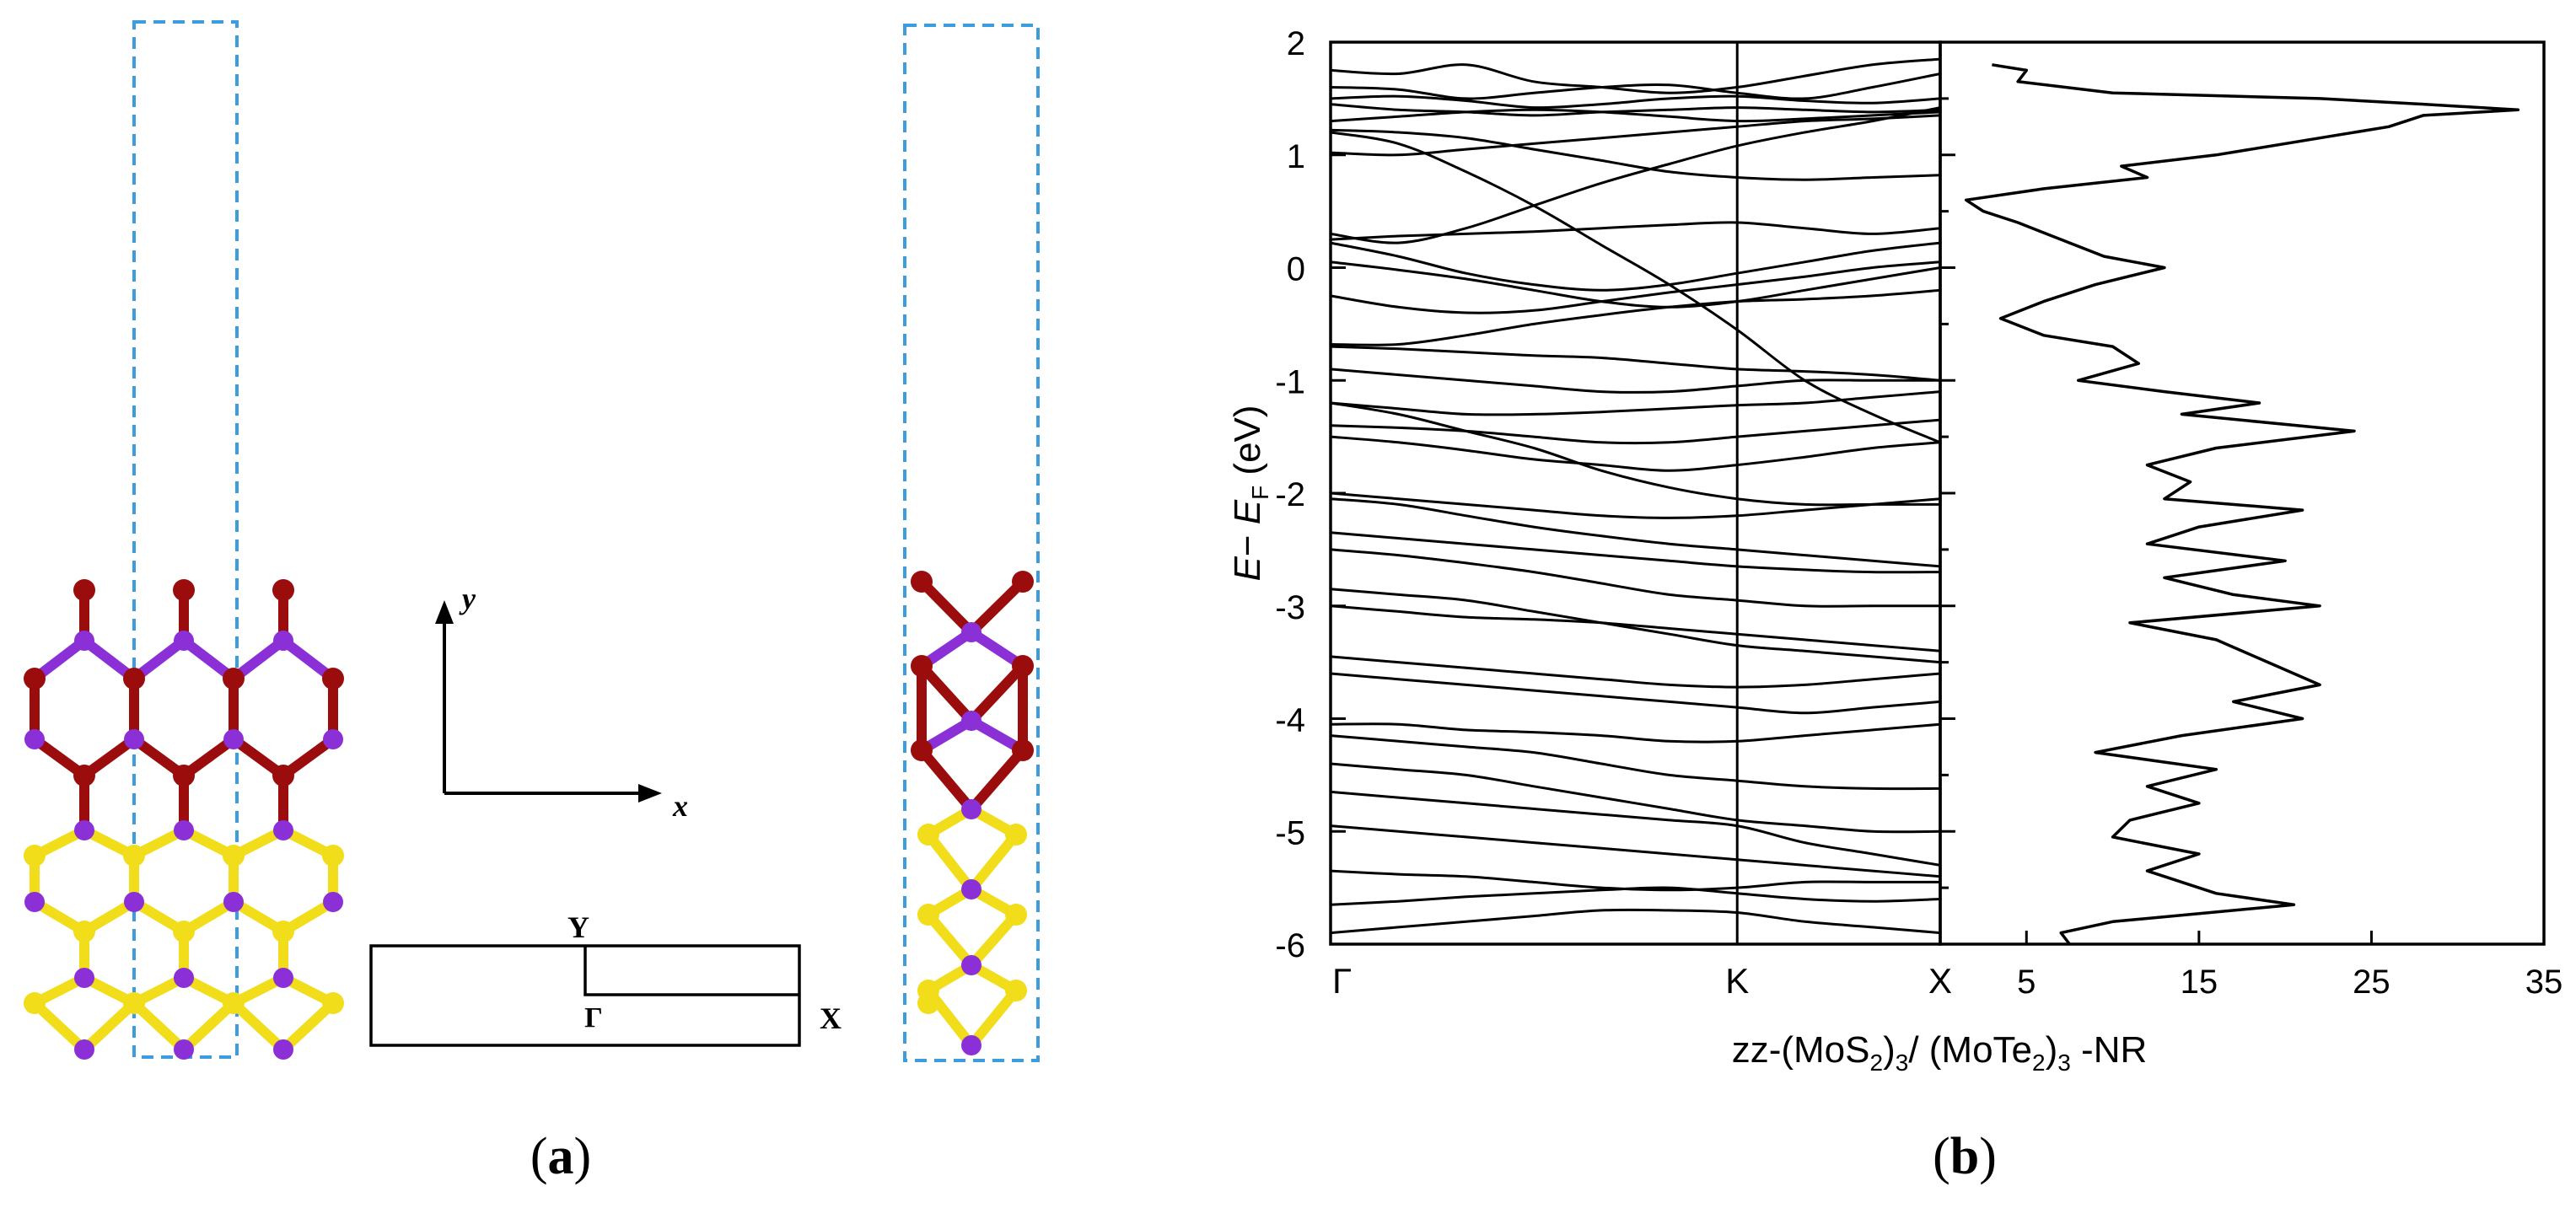 Image resolution: width=2576 pixels, height=1208 pixels. Describe the element at coordinates (691, 971) in the screenshot. I see `bz-path` at that location.